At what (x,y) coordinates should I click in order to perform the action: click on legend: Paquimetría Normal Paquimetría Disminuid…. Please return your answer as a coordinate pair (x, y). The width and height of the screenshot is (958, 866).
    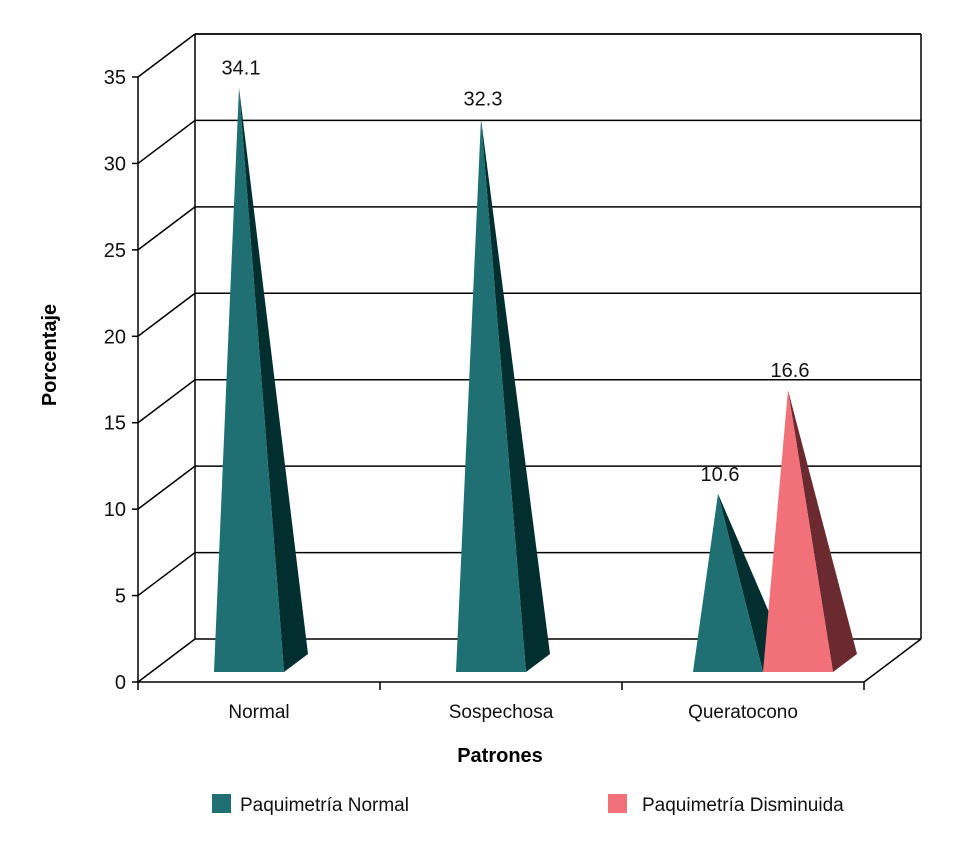
    Looking at the image, I should click on (528, 805).